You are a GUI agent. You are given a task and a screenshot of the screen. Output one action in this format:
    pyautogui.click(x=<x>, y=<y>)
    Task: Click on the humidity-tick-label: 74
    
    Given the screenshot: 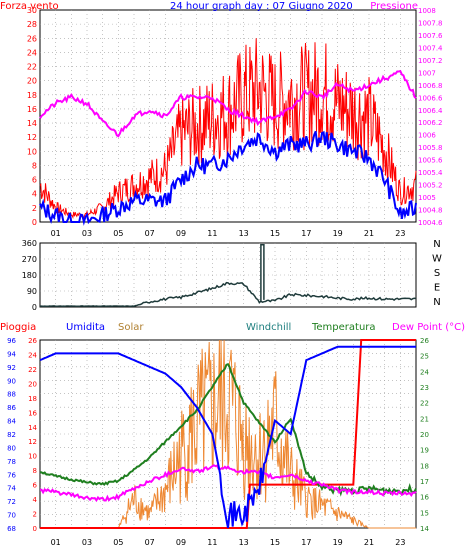 What is the action you would take?
    pyautogui.click(x=11, y=489)
    